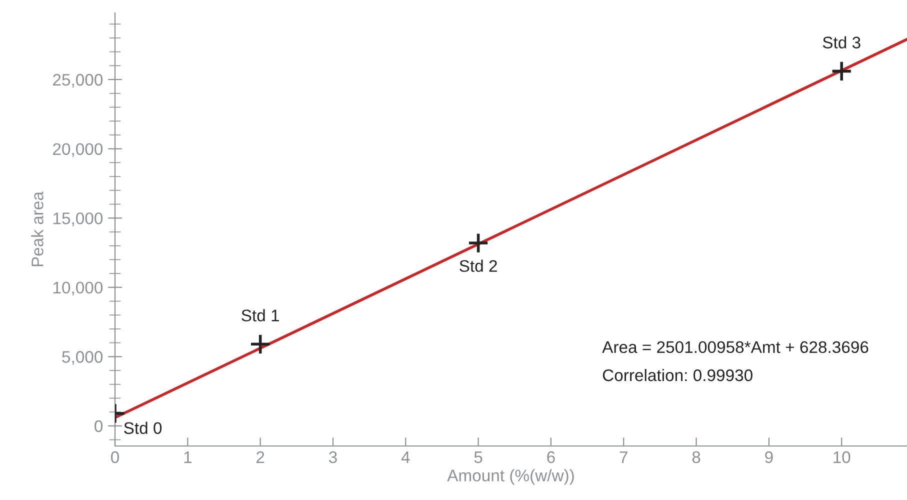 This screenshot has height=500, width=907. What do you see at coordinates (510, 477) in the screenshot?
I see `x-axis-title: Amount (%(w/w))` at bounding box center [510, 477].